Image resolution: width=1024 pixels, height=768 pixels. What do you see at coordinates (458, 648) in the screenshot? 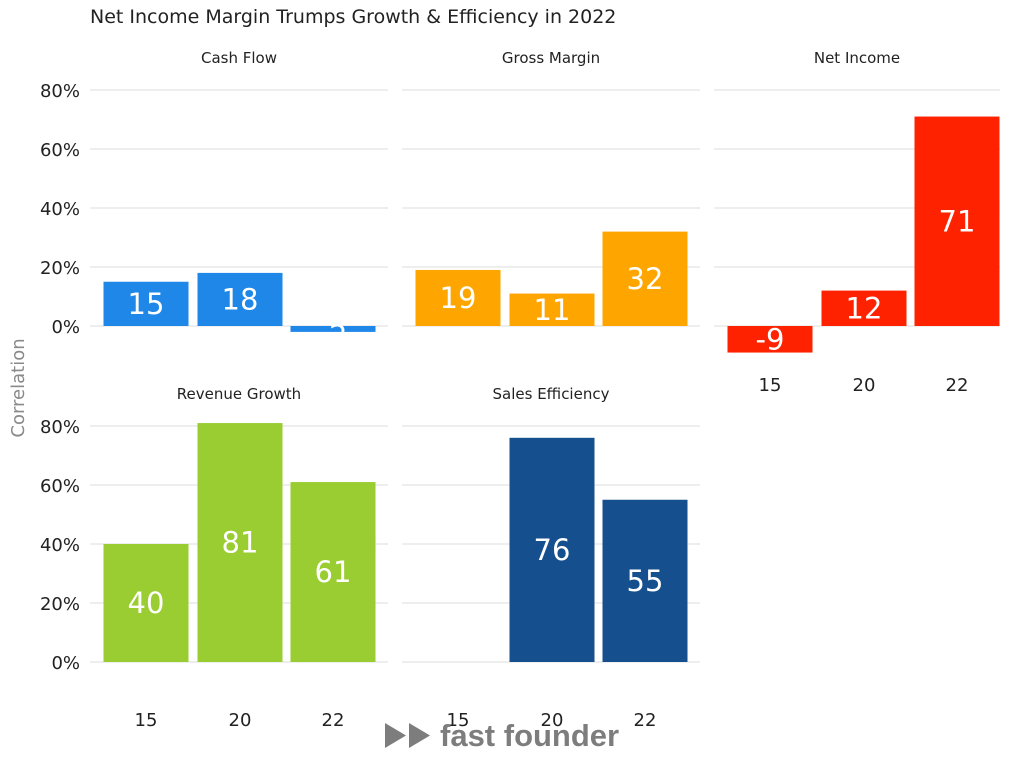
I see `data-label: 0` at bounding box center [458, 648].